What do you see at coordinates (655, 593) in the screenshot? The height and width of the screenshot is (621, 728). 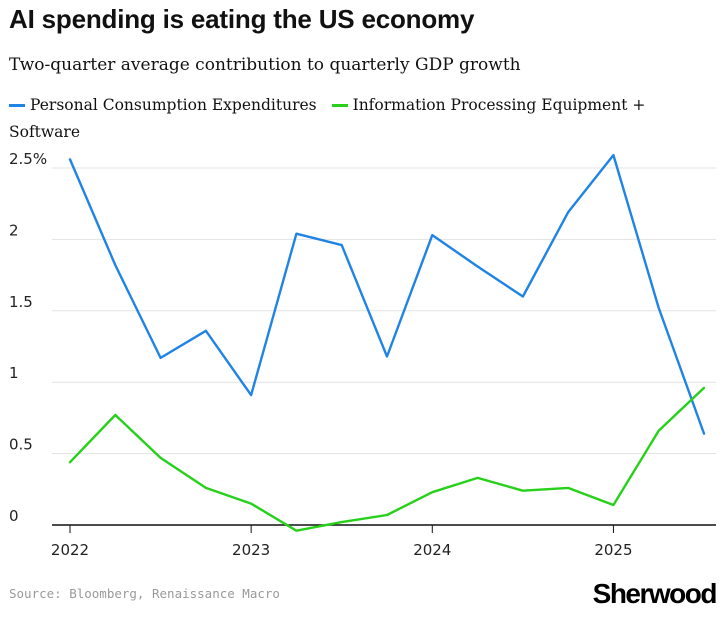 I see `brand-logo: Sherwood` at bounding box center [655, 593].